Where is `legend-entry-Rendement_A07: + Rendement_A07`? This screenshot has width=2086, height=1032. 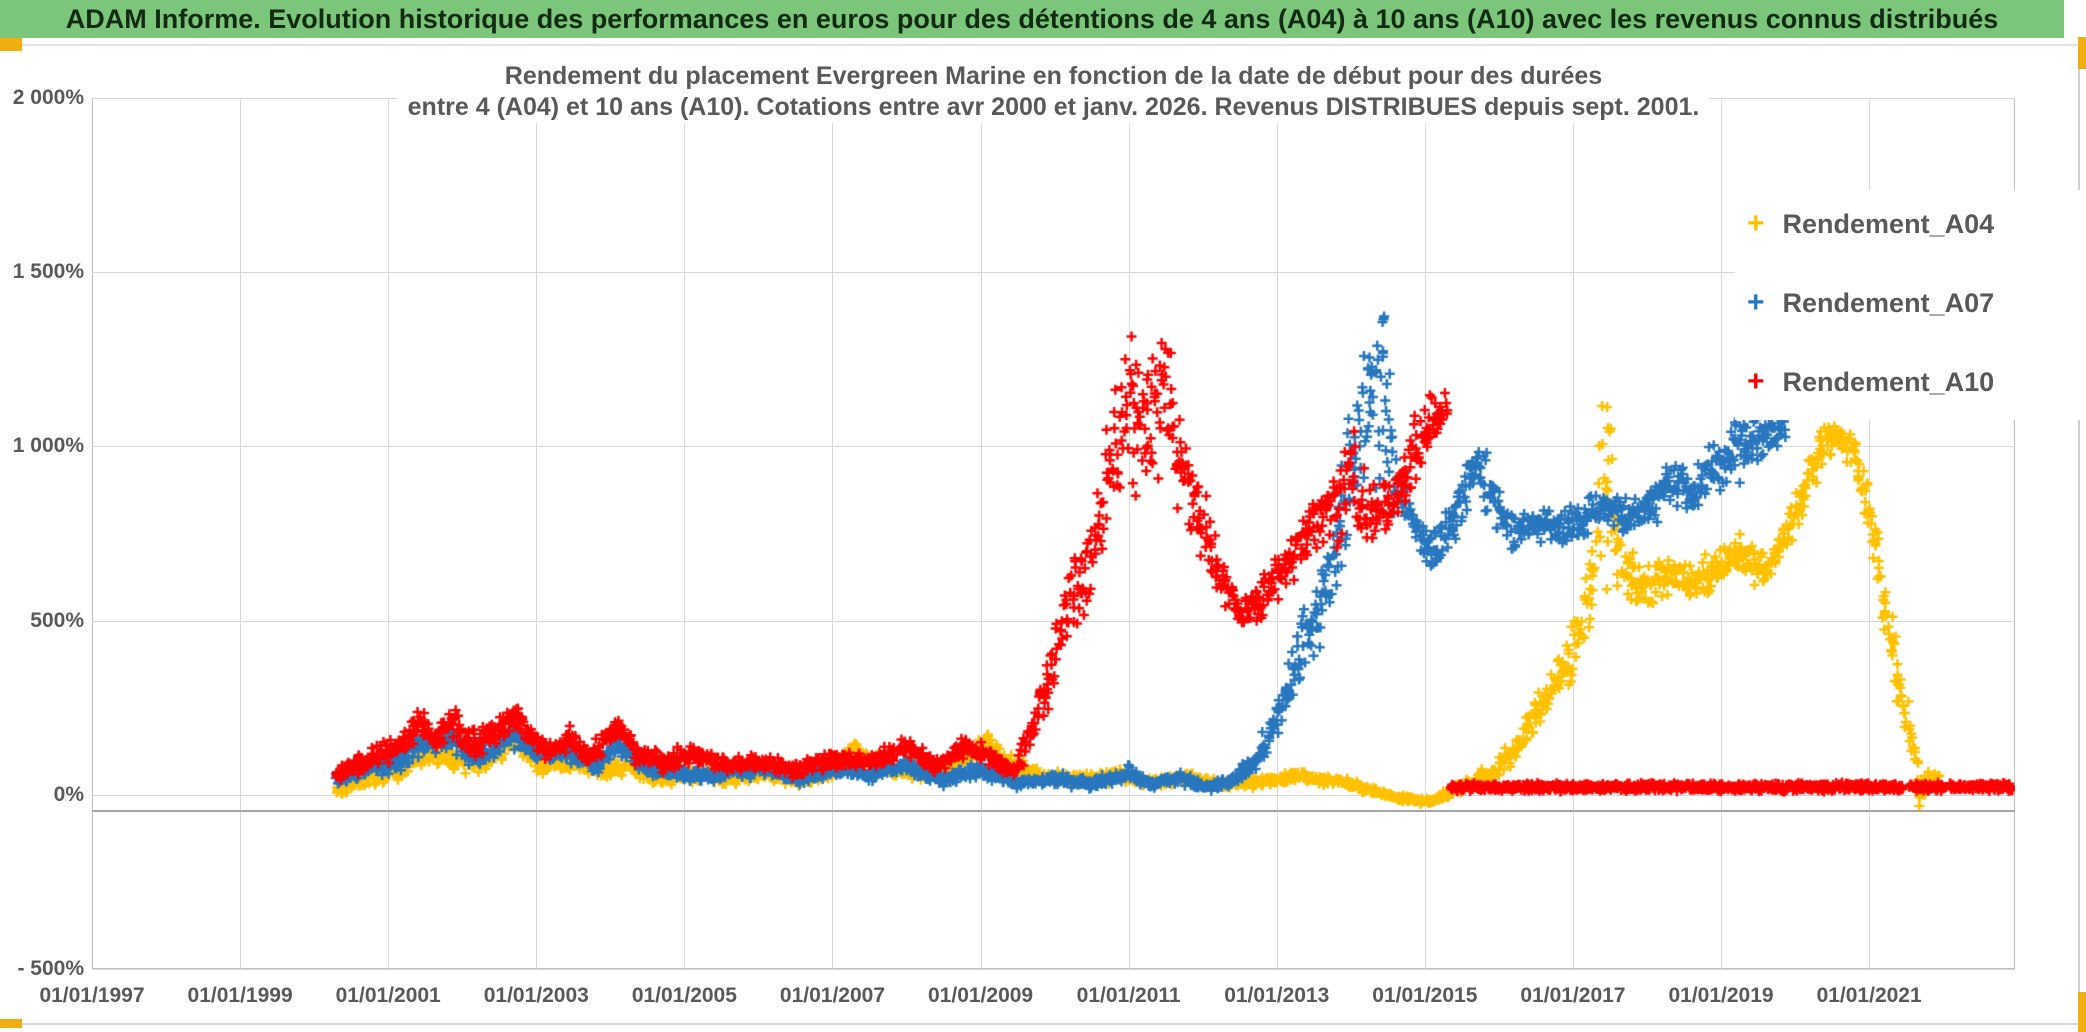
legend-entry-Rendement_A07: + Rendement_A07 is located at coordinates (1870, 303).